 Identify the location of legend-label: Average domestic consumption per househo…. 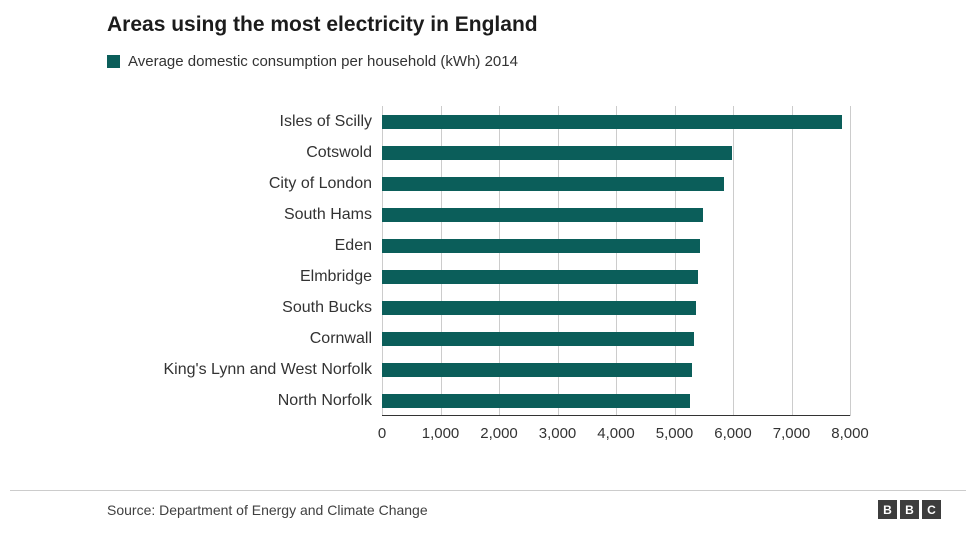
(323, 61).